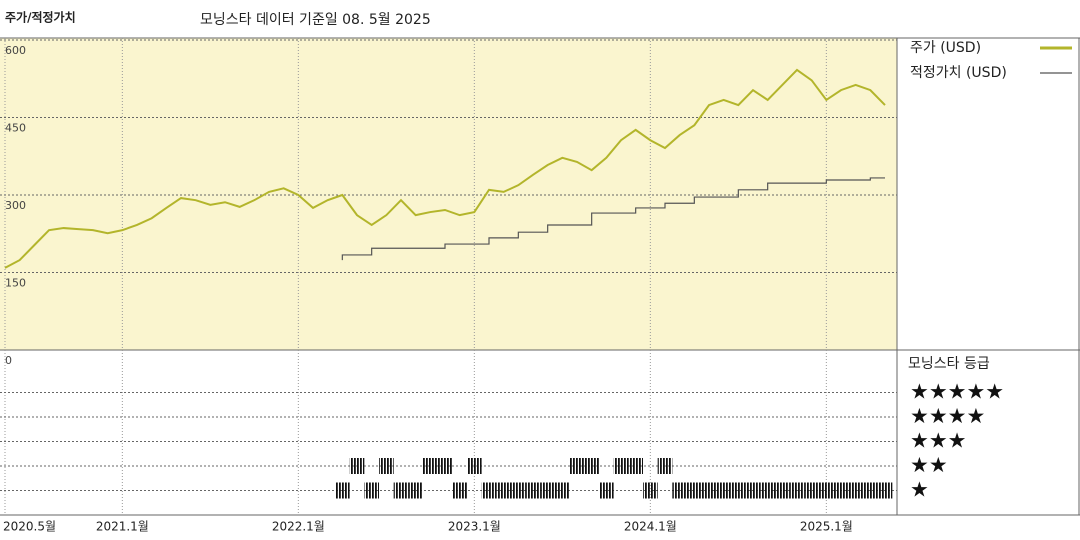  What do you see at coordinates (919, 490) in the screenshot?
I see `rating-label: ★` at bounding box center [919, 490].